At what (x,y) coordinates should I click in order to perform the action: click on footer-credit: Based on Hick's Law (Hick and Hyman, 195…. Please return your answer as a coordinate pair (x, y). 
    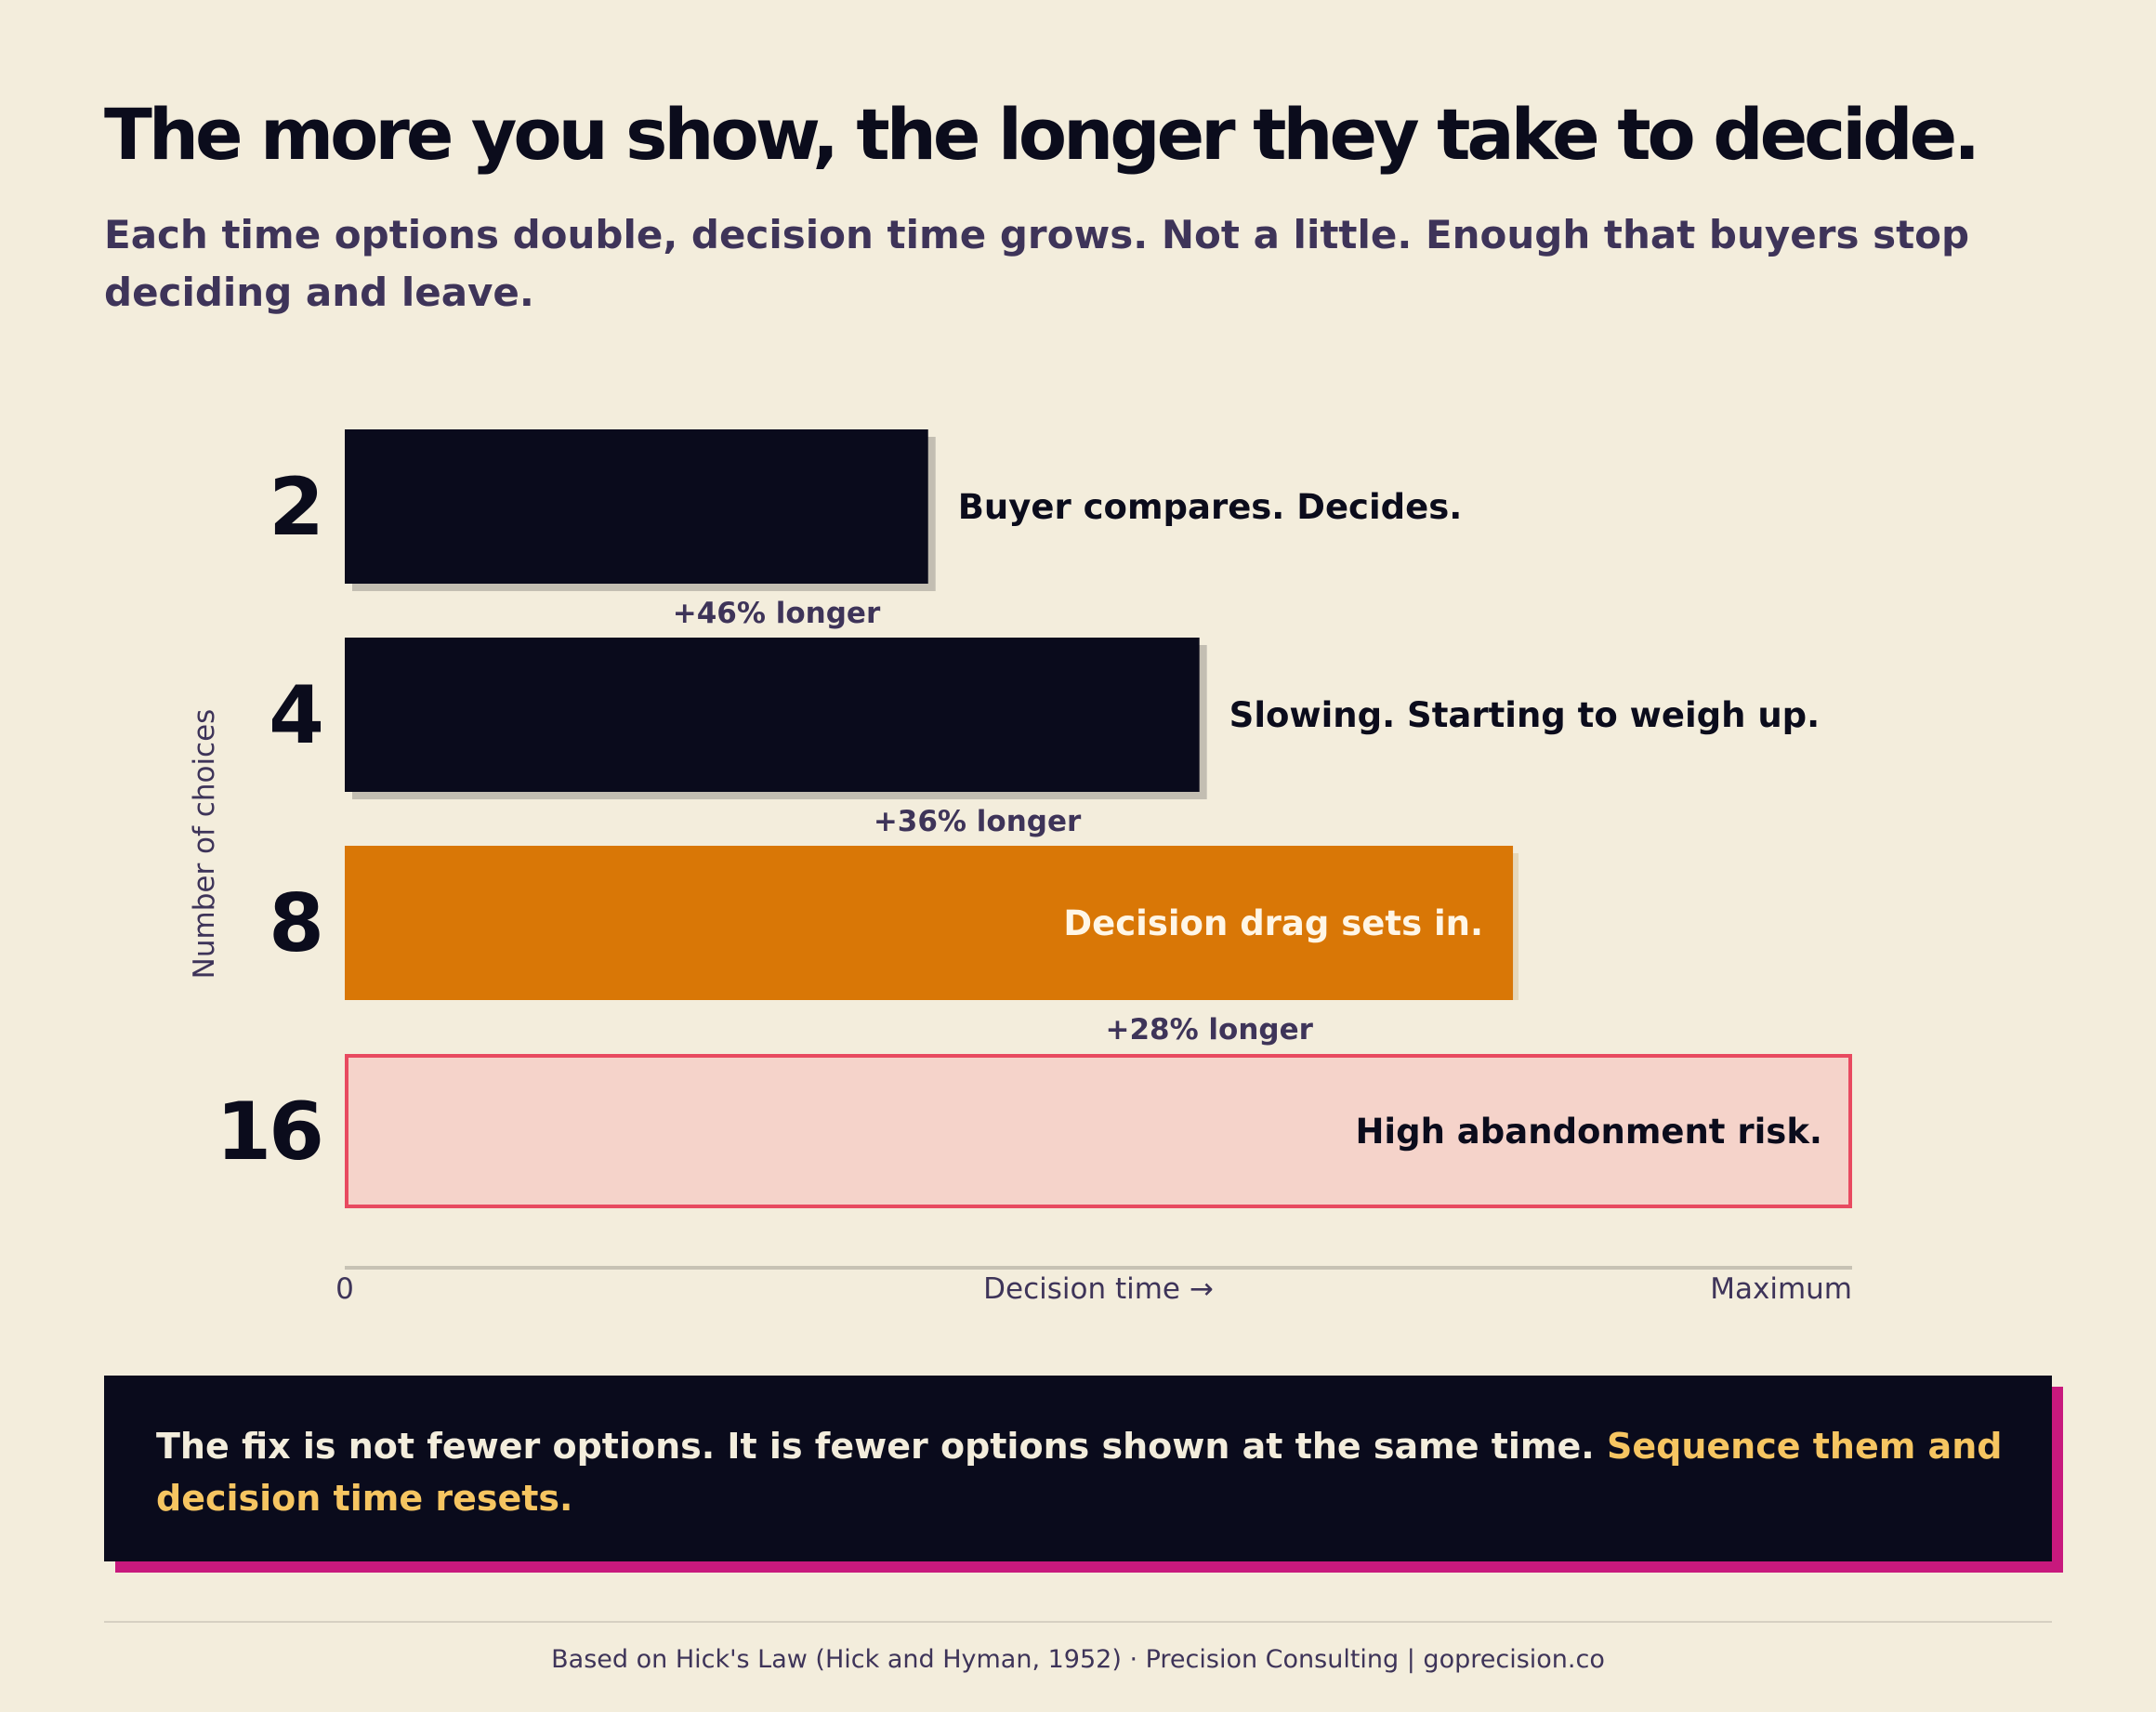
    Looking at the image, I should click on (1078, 1659).